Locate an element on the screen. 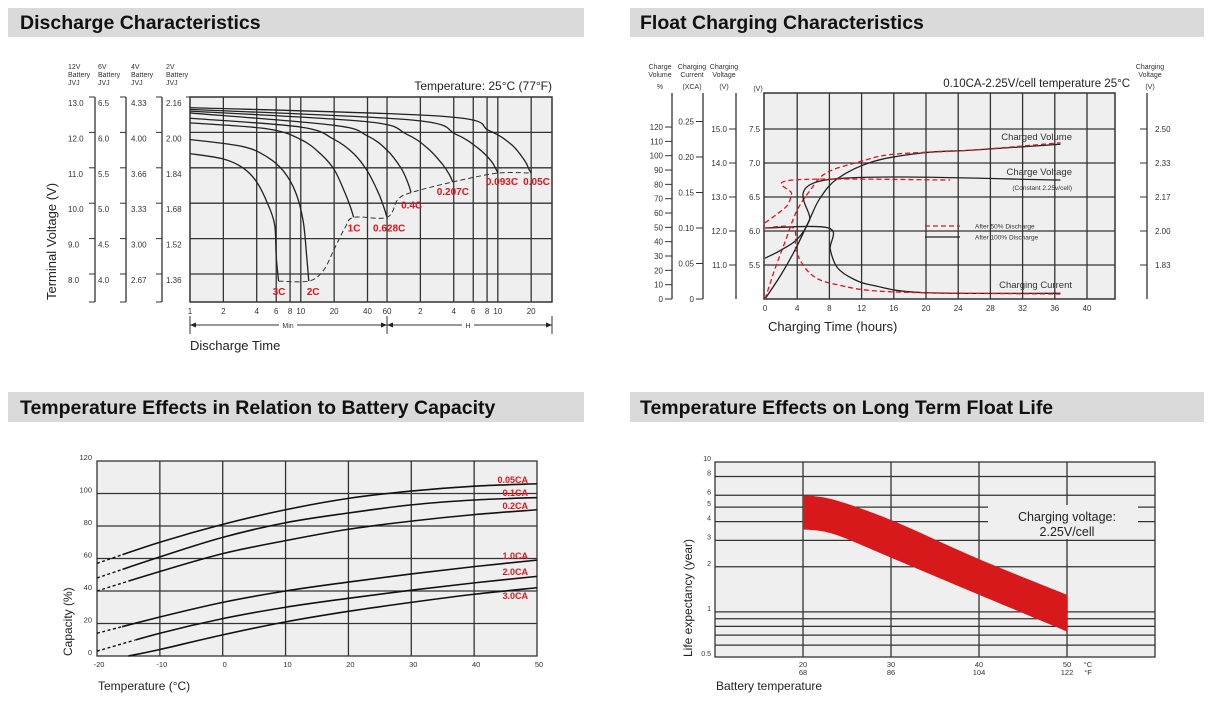  float-y-tick-current: 0.15 is located at coordinates (686, 193).